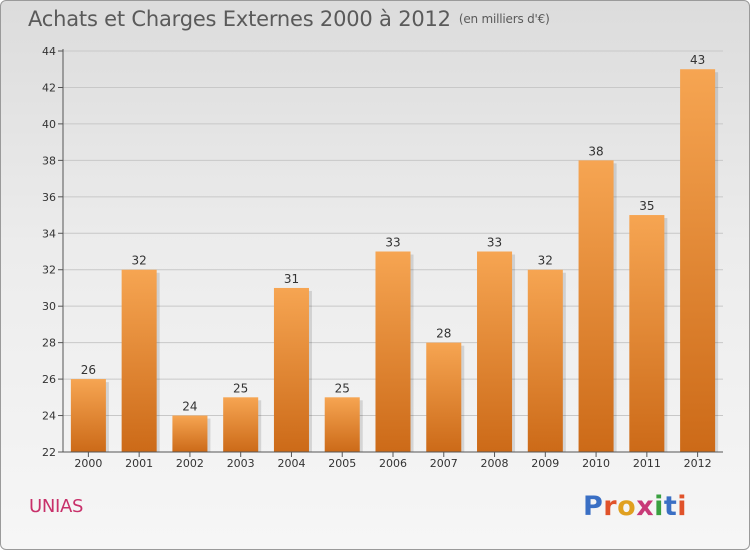 This screenshot has height=550, width=750. What do you see at coordinates (698, 261) in the screenshot?
I see `bar-2012` at bounding box center [698, 261].